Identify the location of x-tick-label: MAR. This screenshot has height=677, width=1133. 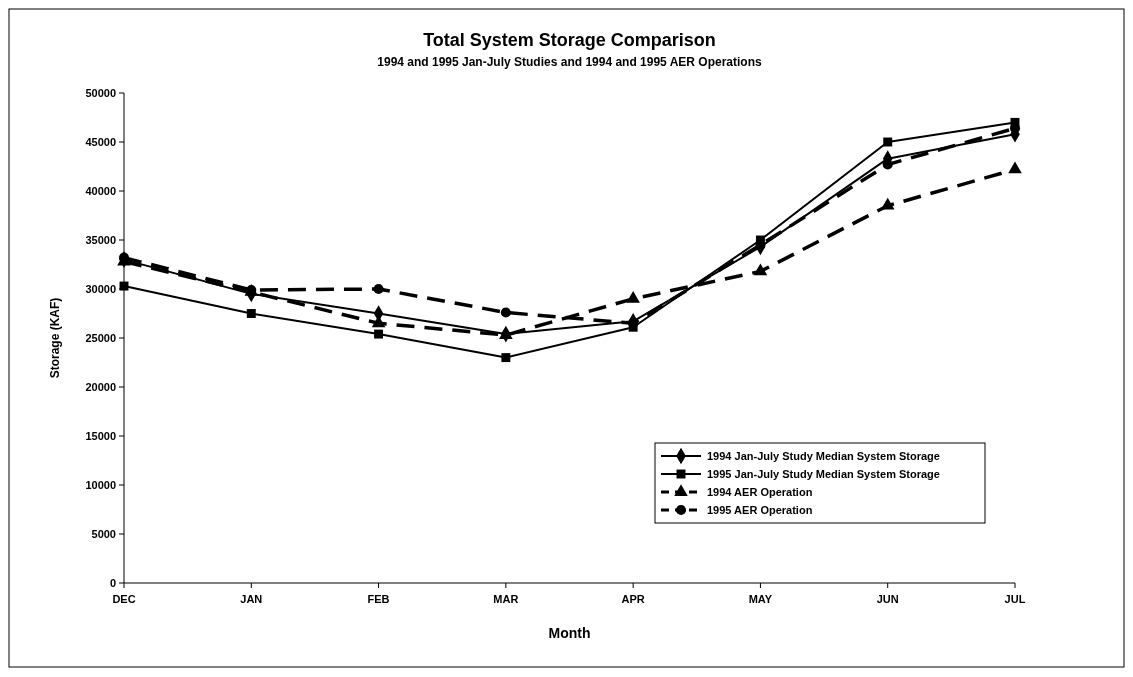
(506, 599).